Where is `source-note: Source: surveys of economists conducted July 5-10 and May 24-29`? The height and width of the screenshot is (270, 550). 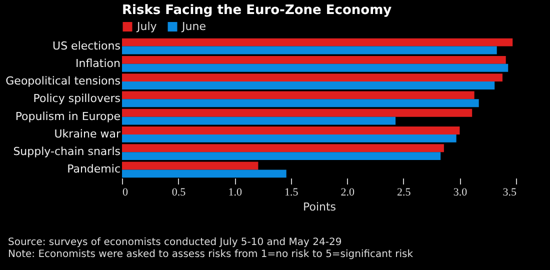
source-note: Source: surveys of economists conducted July 5-10 and May 24-29 is located at coordinates (175, 243).